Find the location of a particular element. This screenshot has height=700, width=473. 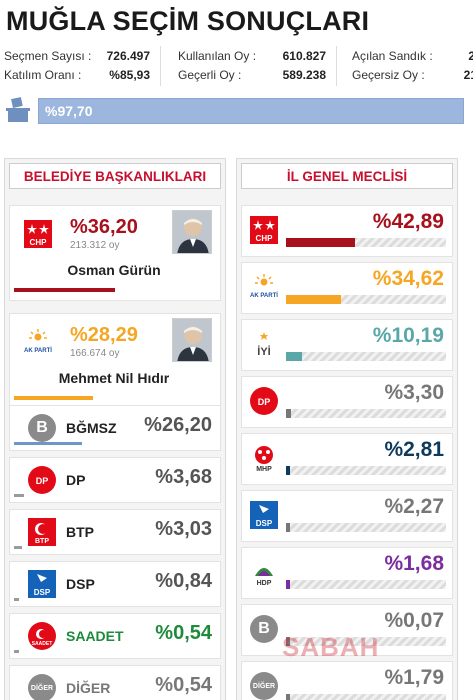

meclis-result-row: MHP %2,81 is located at coordinates (347, 459).